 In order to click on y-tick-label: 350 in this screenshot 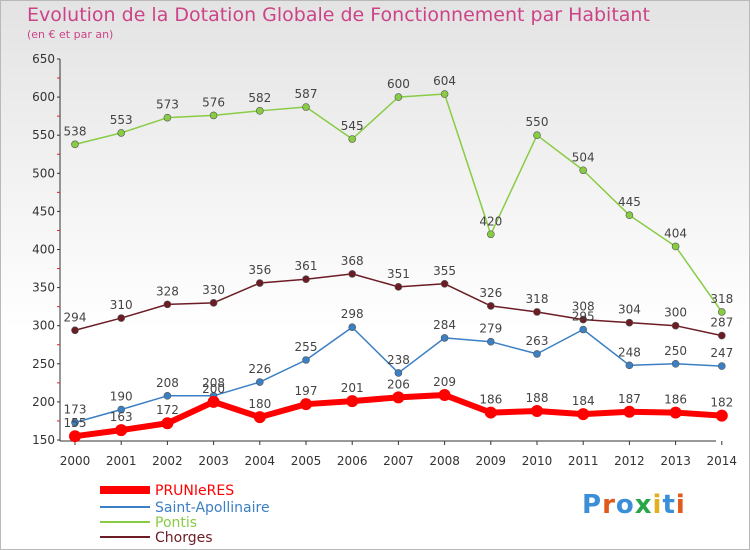, I will do `click(43, 288)`.